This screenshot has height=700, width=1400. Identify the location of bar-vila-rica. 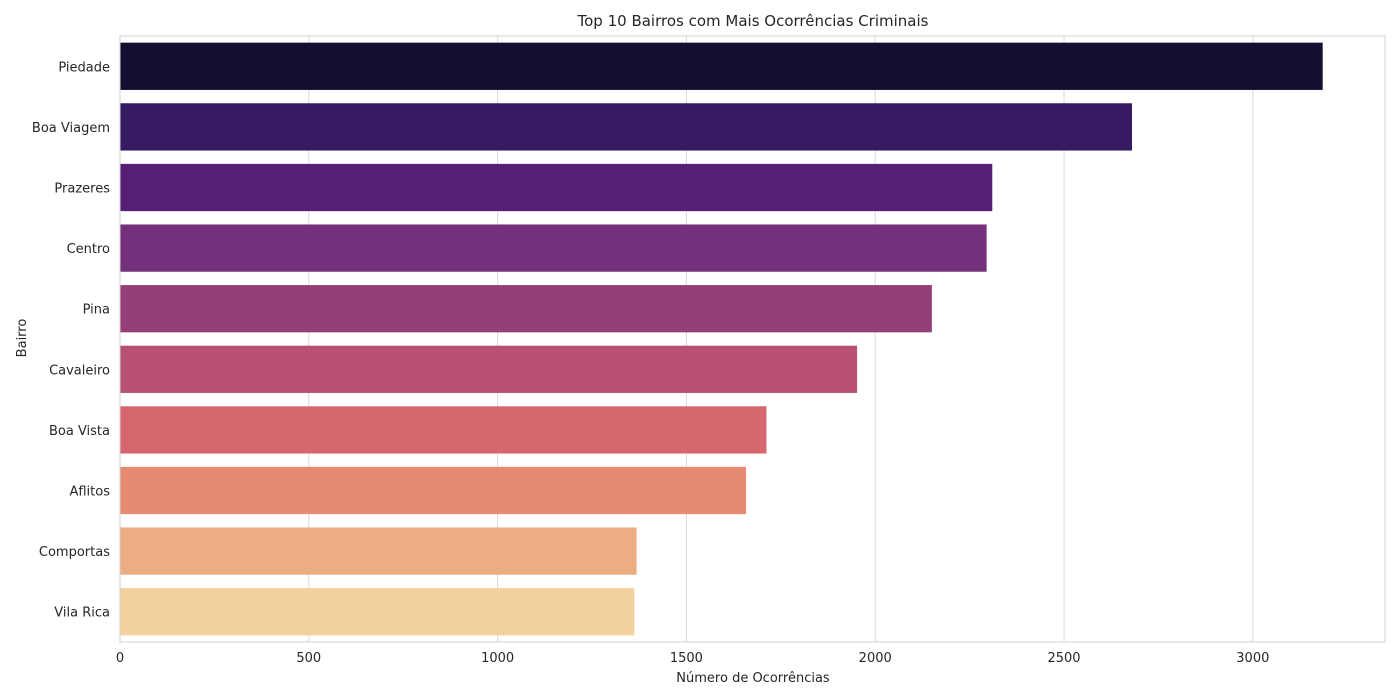
(377, 612).